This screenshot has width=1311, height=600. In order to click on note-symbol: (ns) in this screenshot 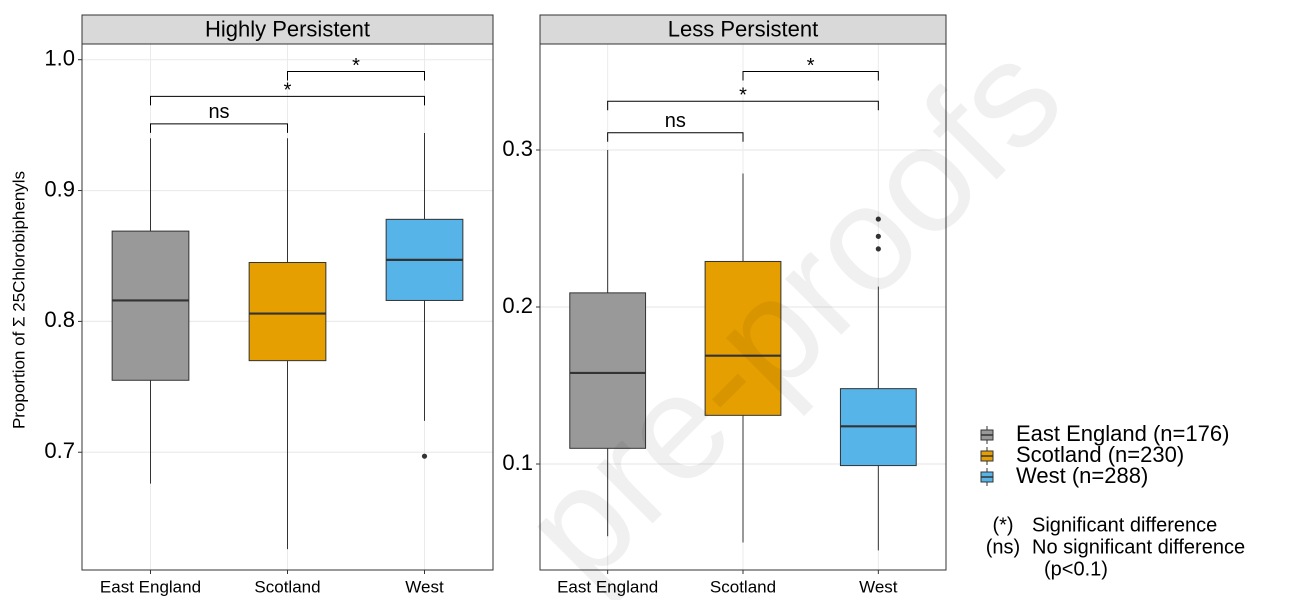, I will do `click(1003, 547)`.